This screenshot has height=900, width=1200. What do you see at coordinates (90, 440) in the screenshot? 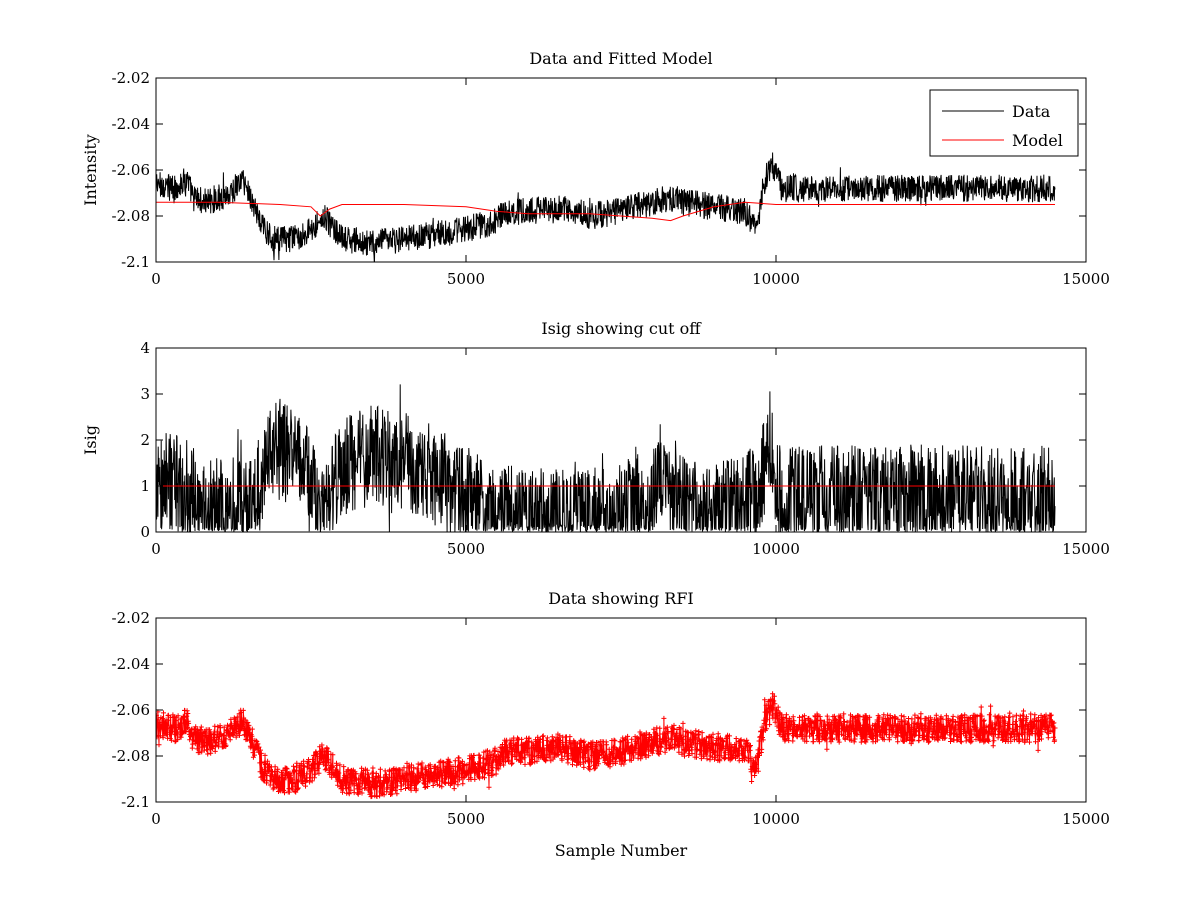
I see `y-axis-label: Isig` at bounding box center [90, 440].